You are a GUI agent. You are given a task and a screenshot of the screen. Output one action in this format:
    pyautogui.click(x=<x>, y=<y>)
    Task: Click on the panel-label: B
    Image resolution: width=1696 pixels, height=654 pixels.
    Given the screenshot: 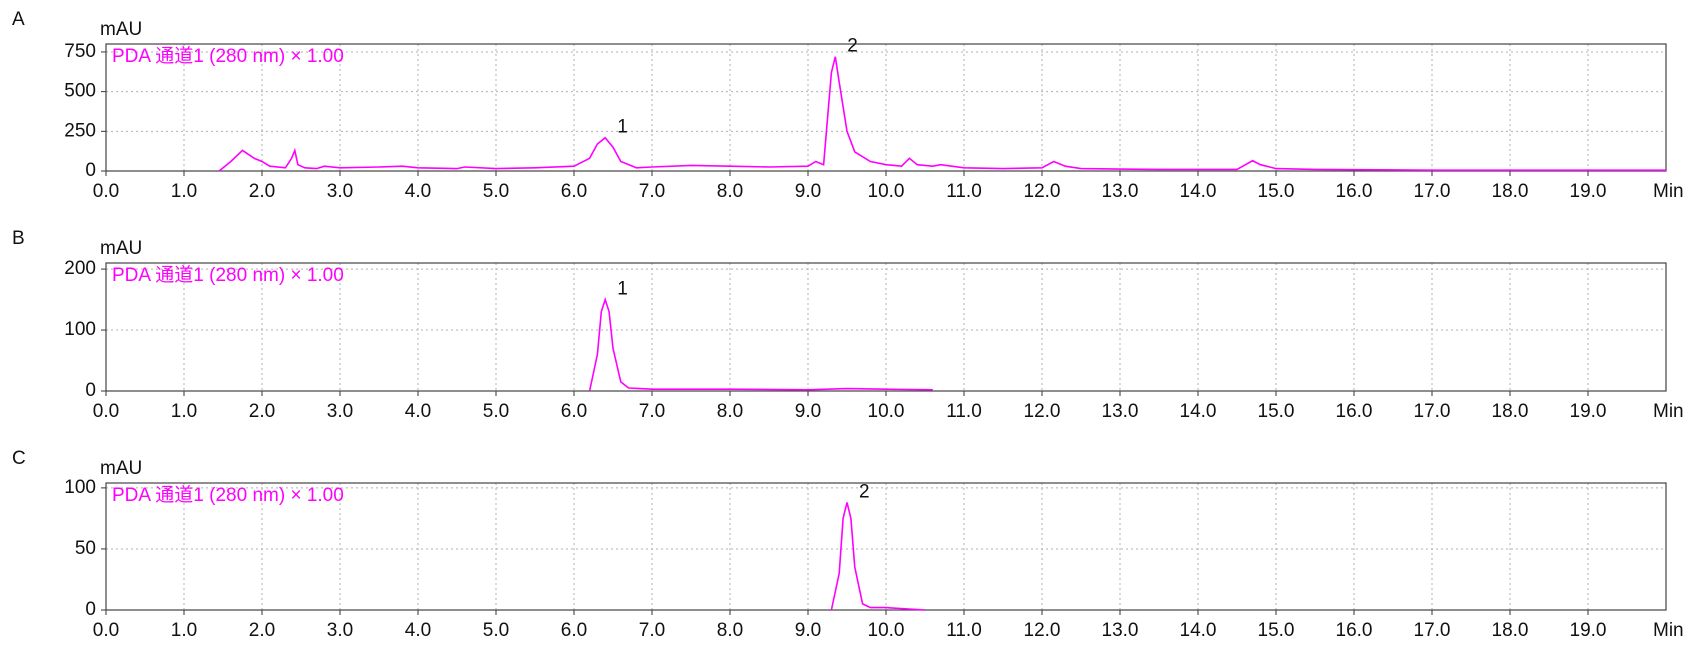 What is the action you would take?
    pyautogui.click(x=18, y=238)
    